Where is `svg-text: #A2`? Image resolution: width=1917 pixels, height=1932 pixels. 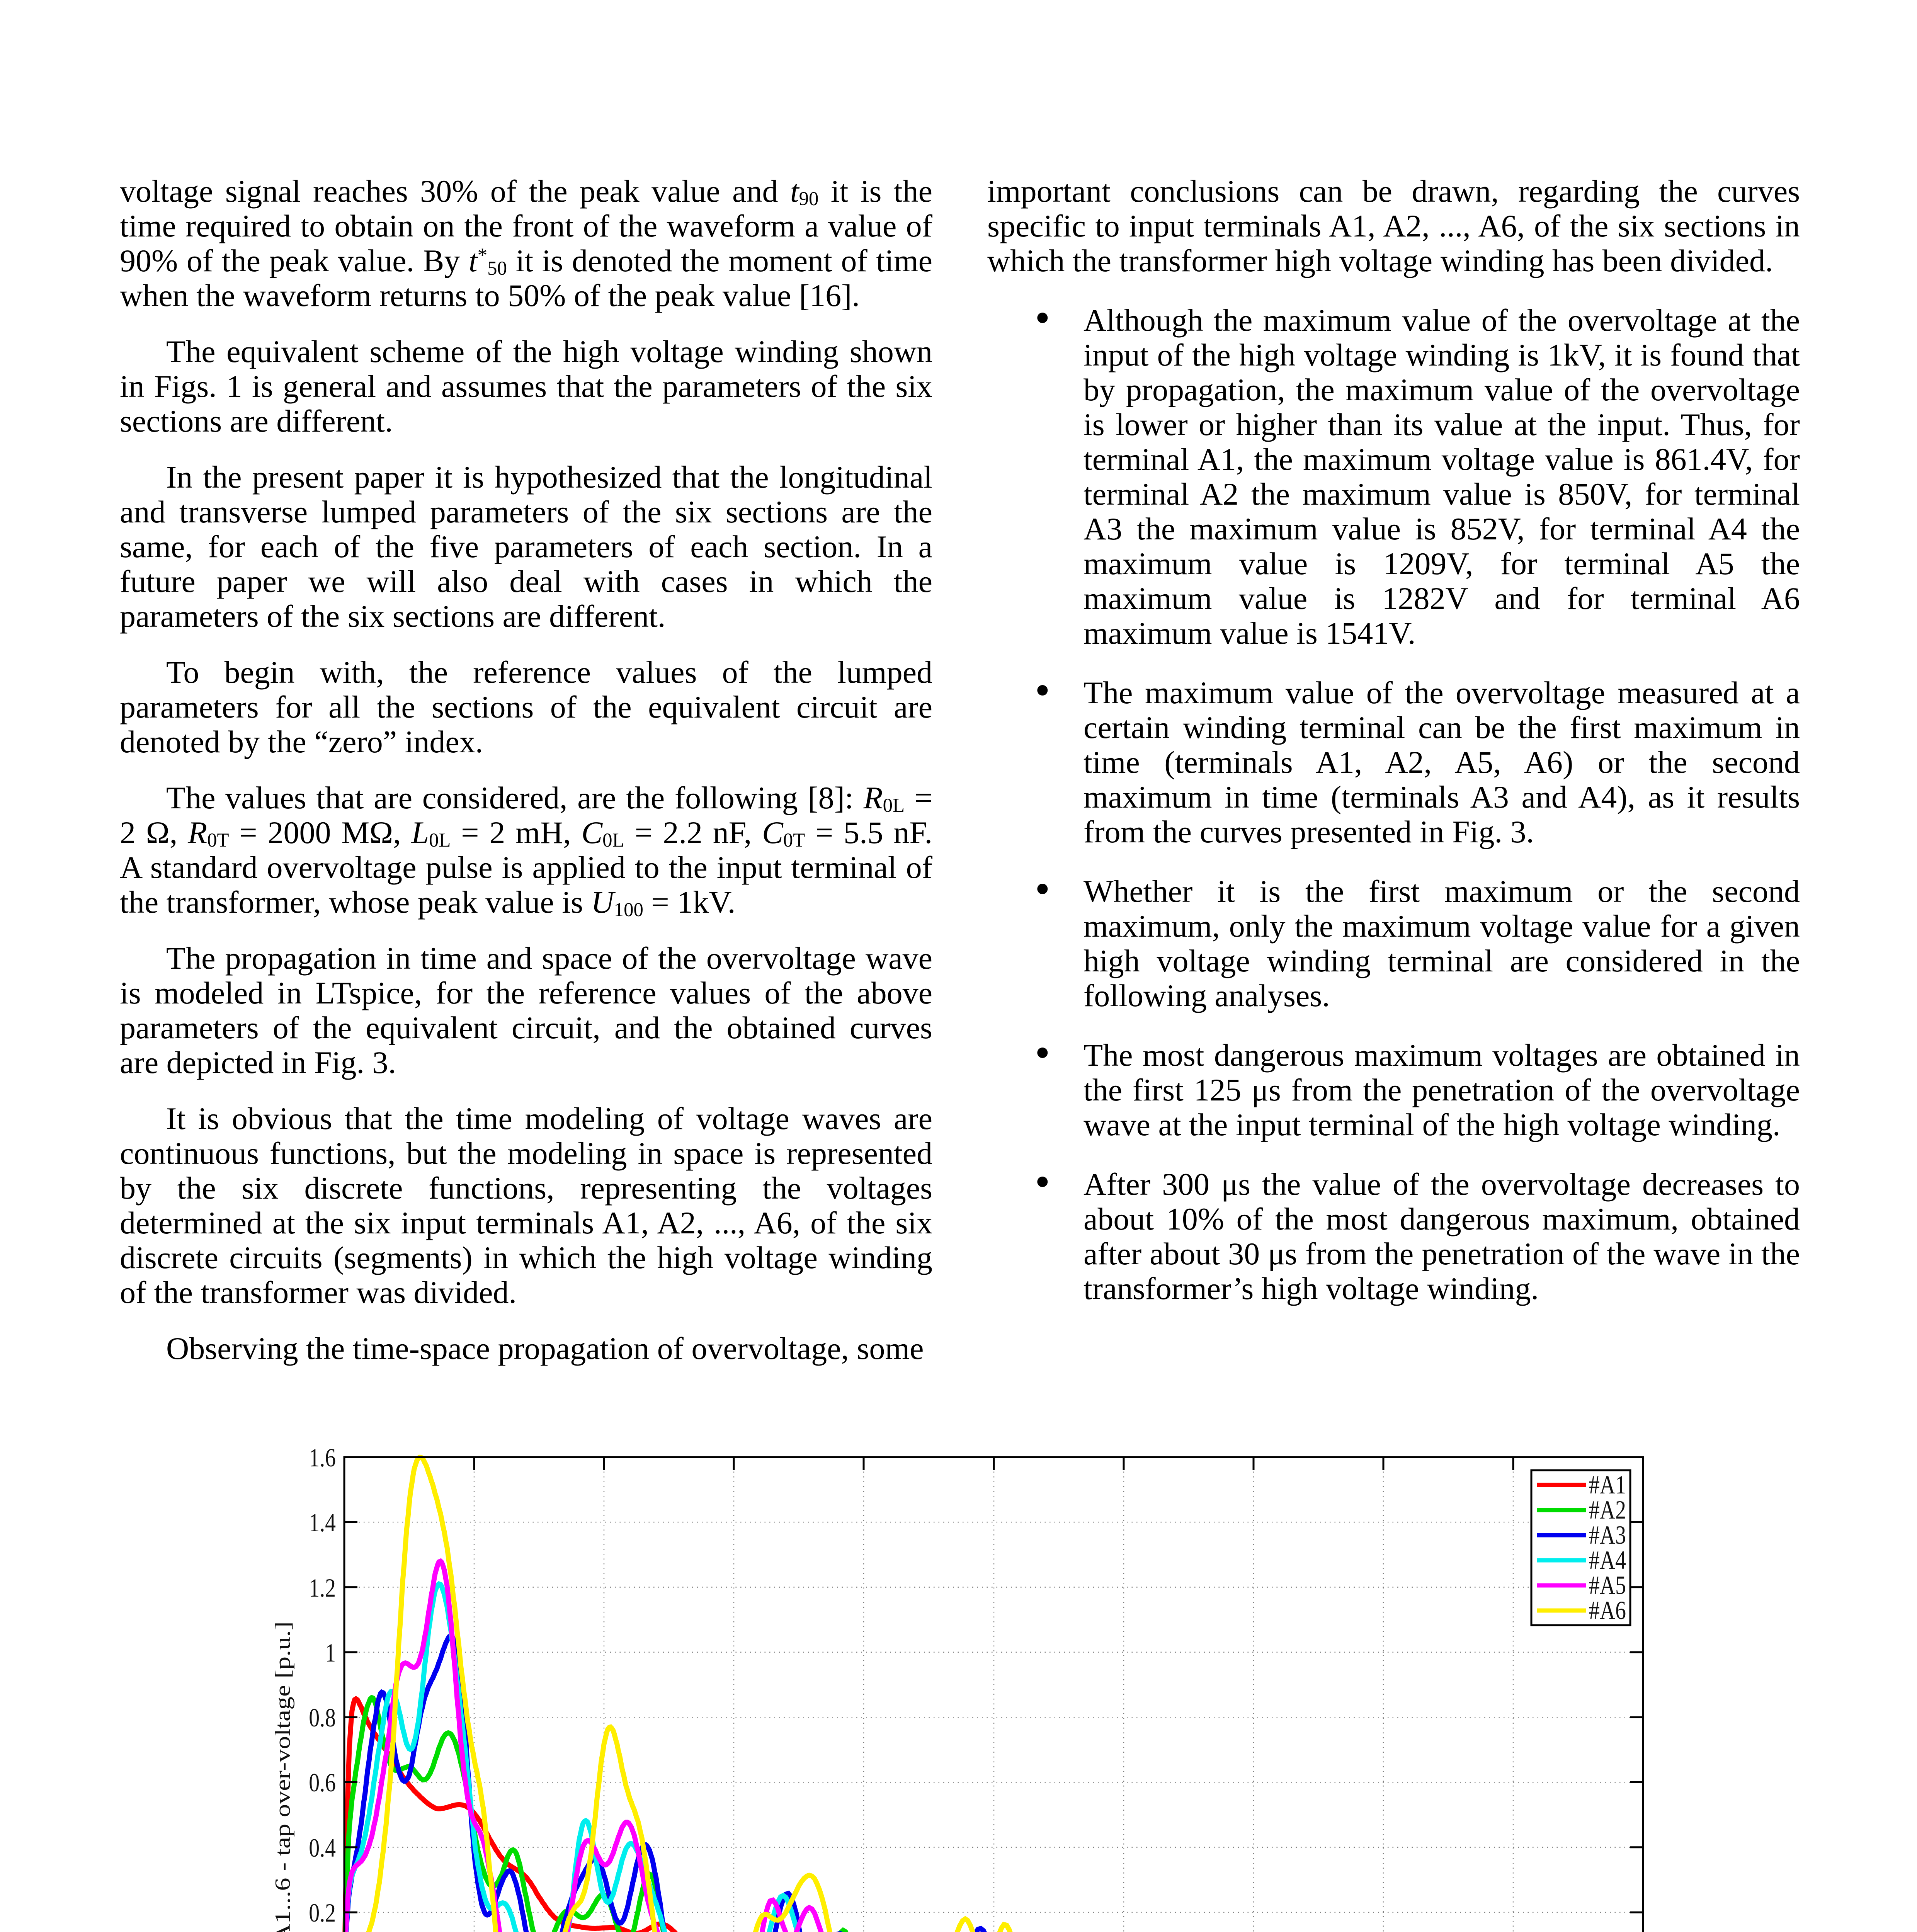 svg-text: #A2 is located at coordinates (1608, 1510).